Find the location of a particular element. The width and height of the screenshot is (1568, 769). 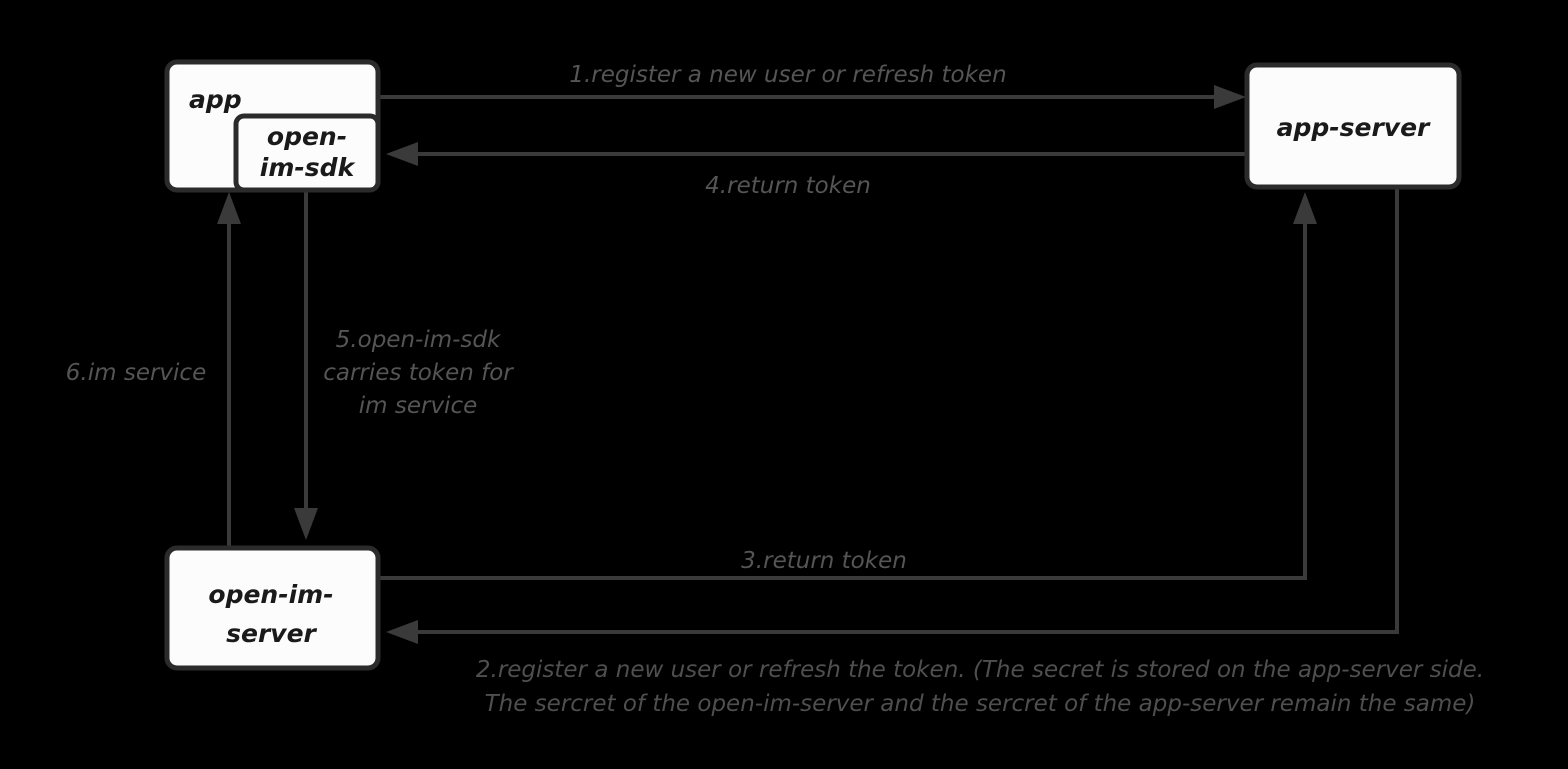

edge-5-label-line3: im service is located at coordinates (418, 406).